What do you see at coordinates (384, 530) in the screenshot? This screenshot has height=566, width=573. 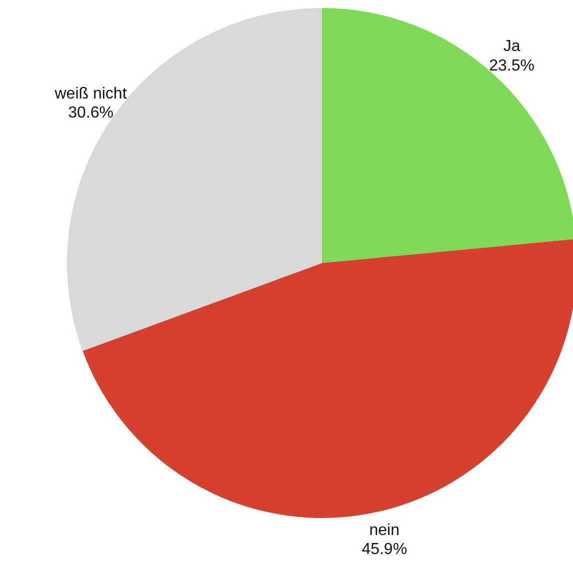 I see `slice-label: nein` at bounding box center [384, 530].